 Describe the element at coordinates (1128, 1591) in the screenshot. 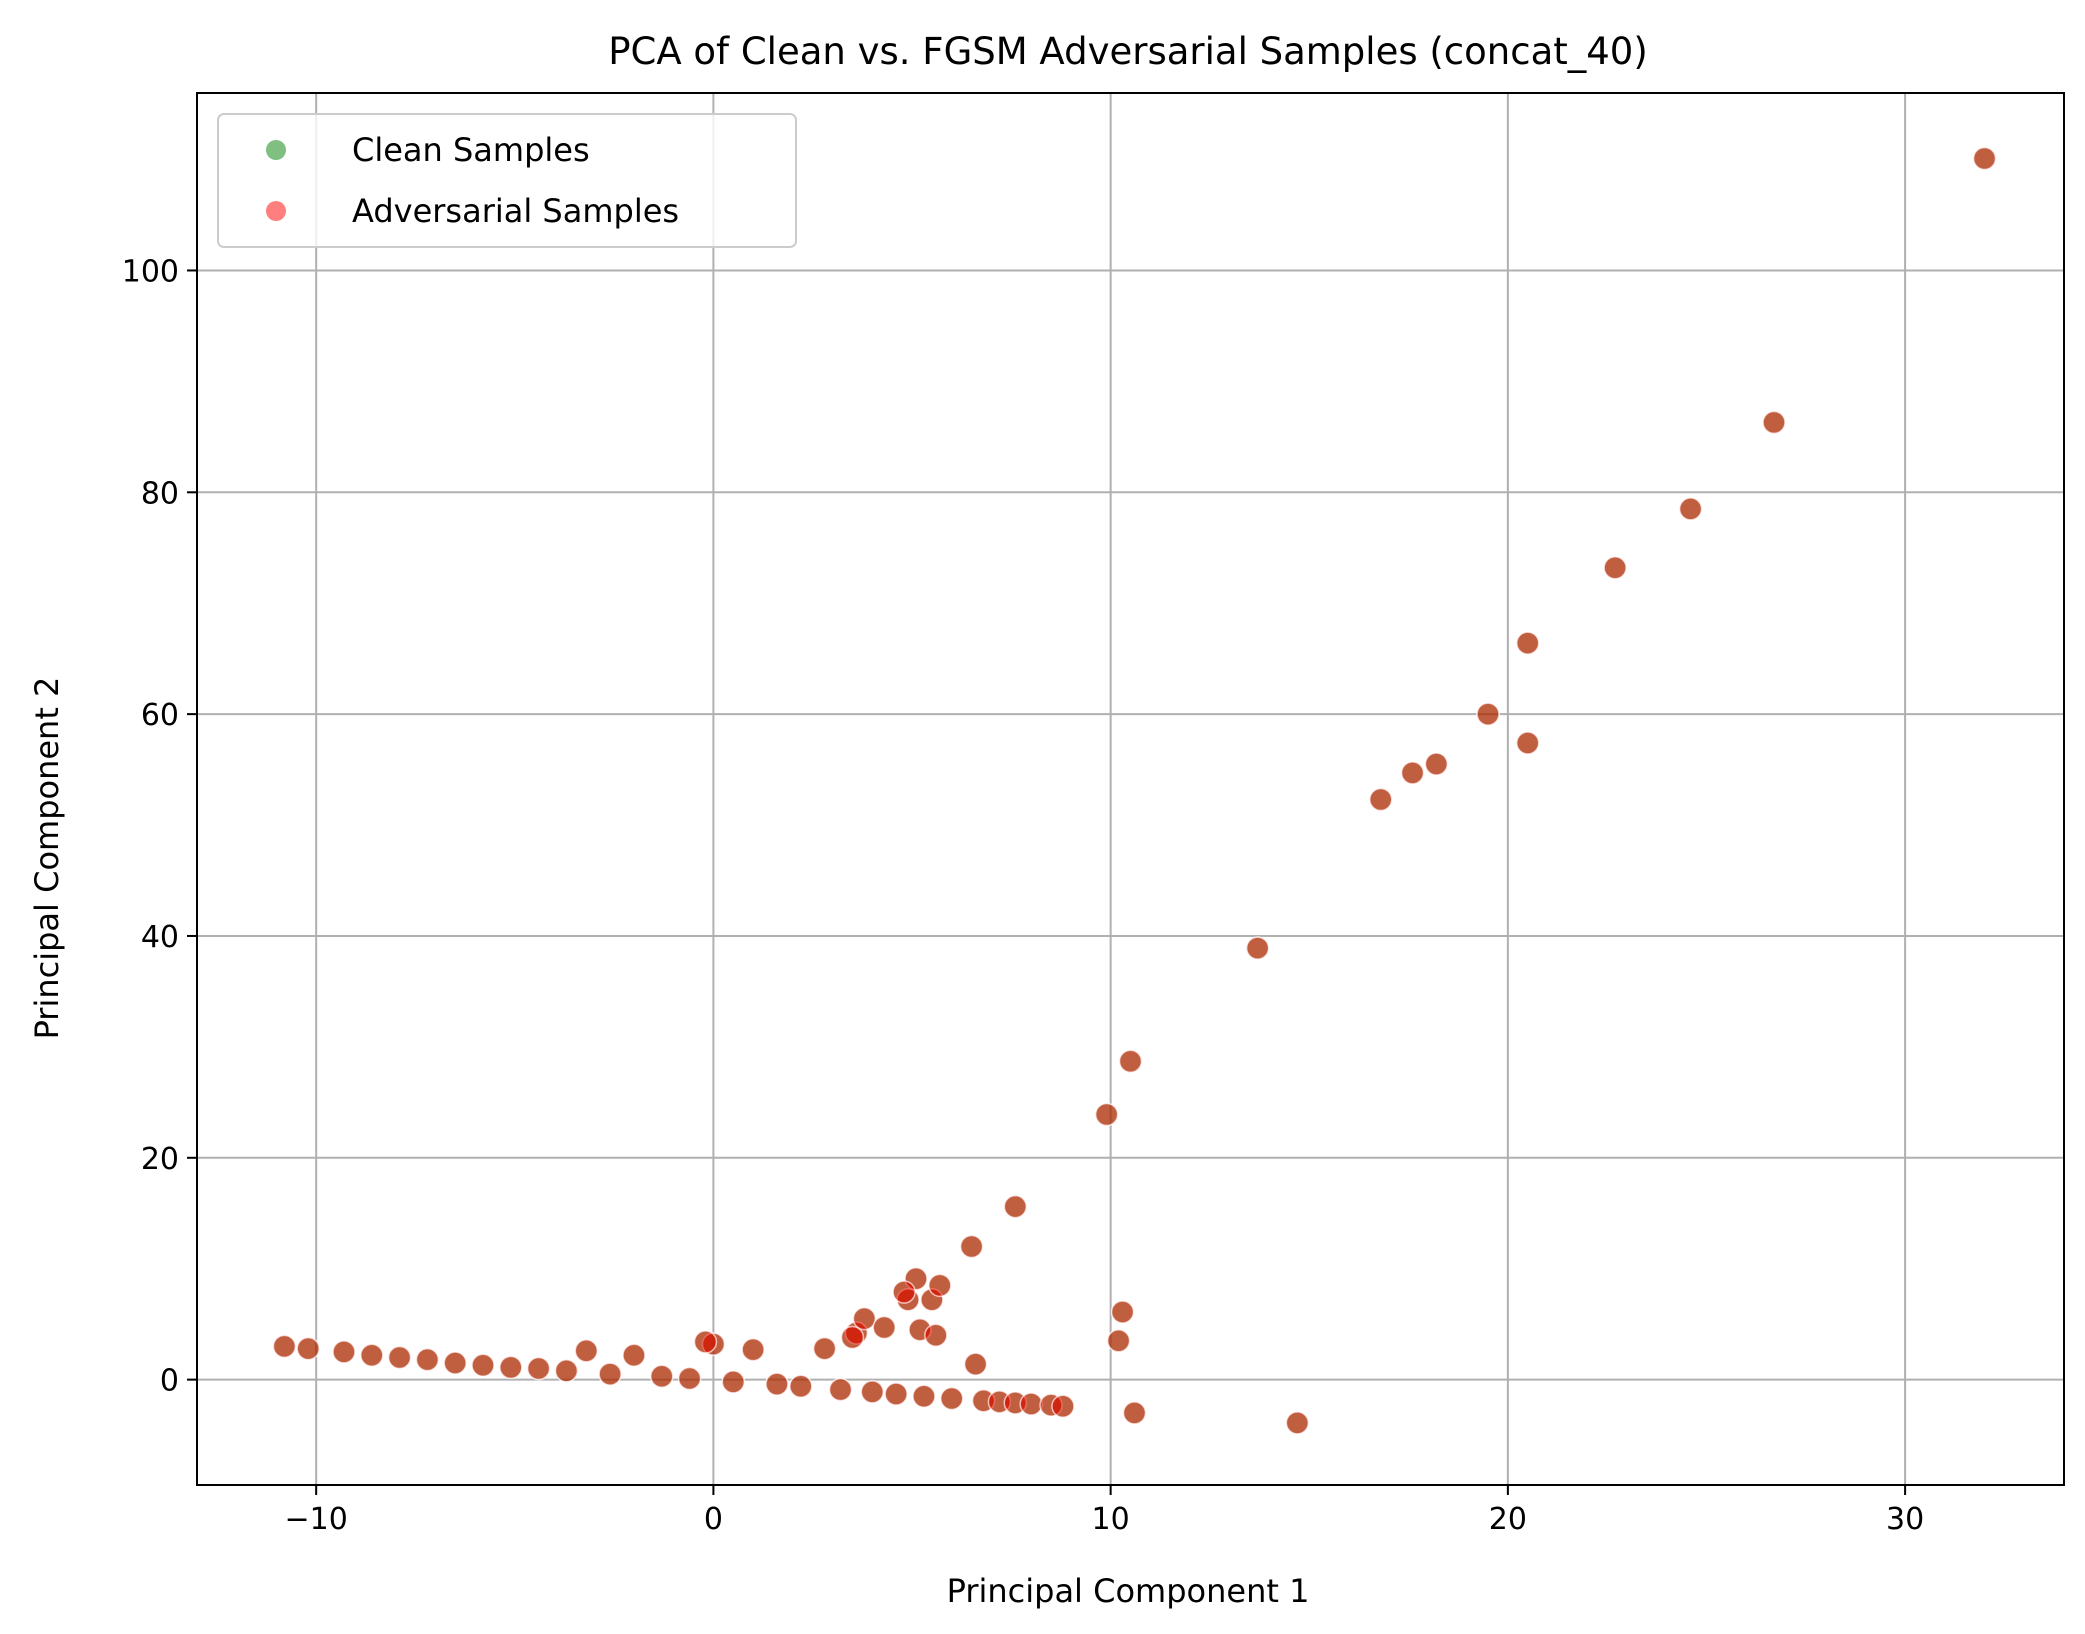

I see `x-axis-label: Principal Component 1` at that location.